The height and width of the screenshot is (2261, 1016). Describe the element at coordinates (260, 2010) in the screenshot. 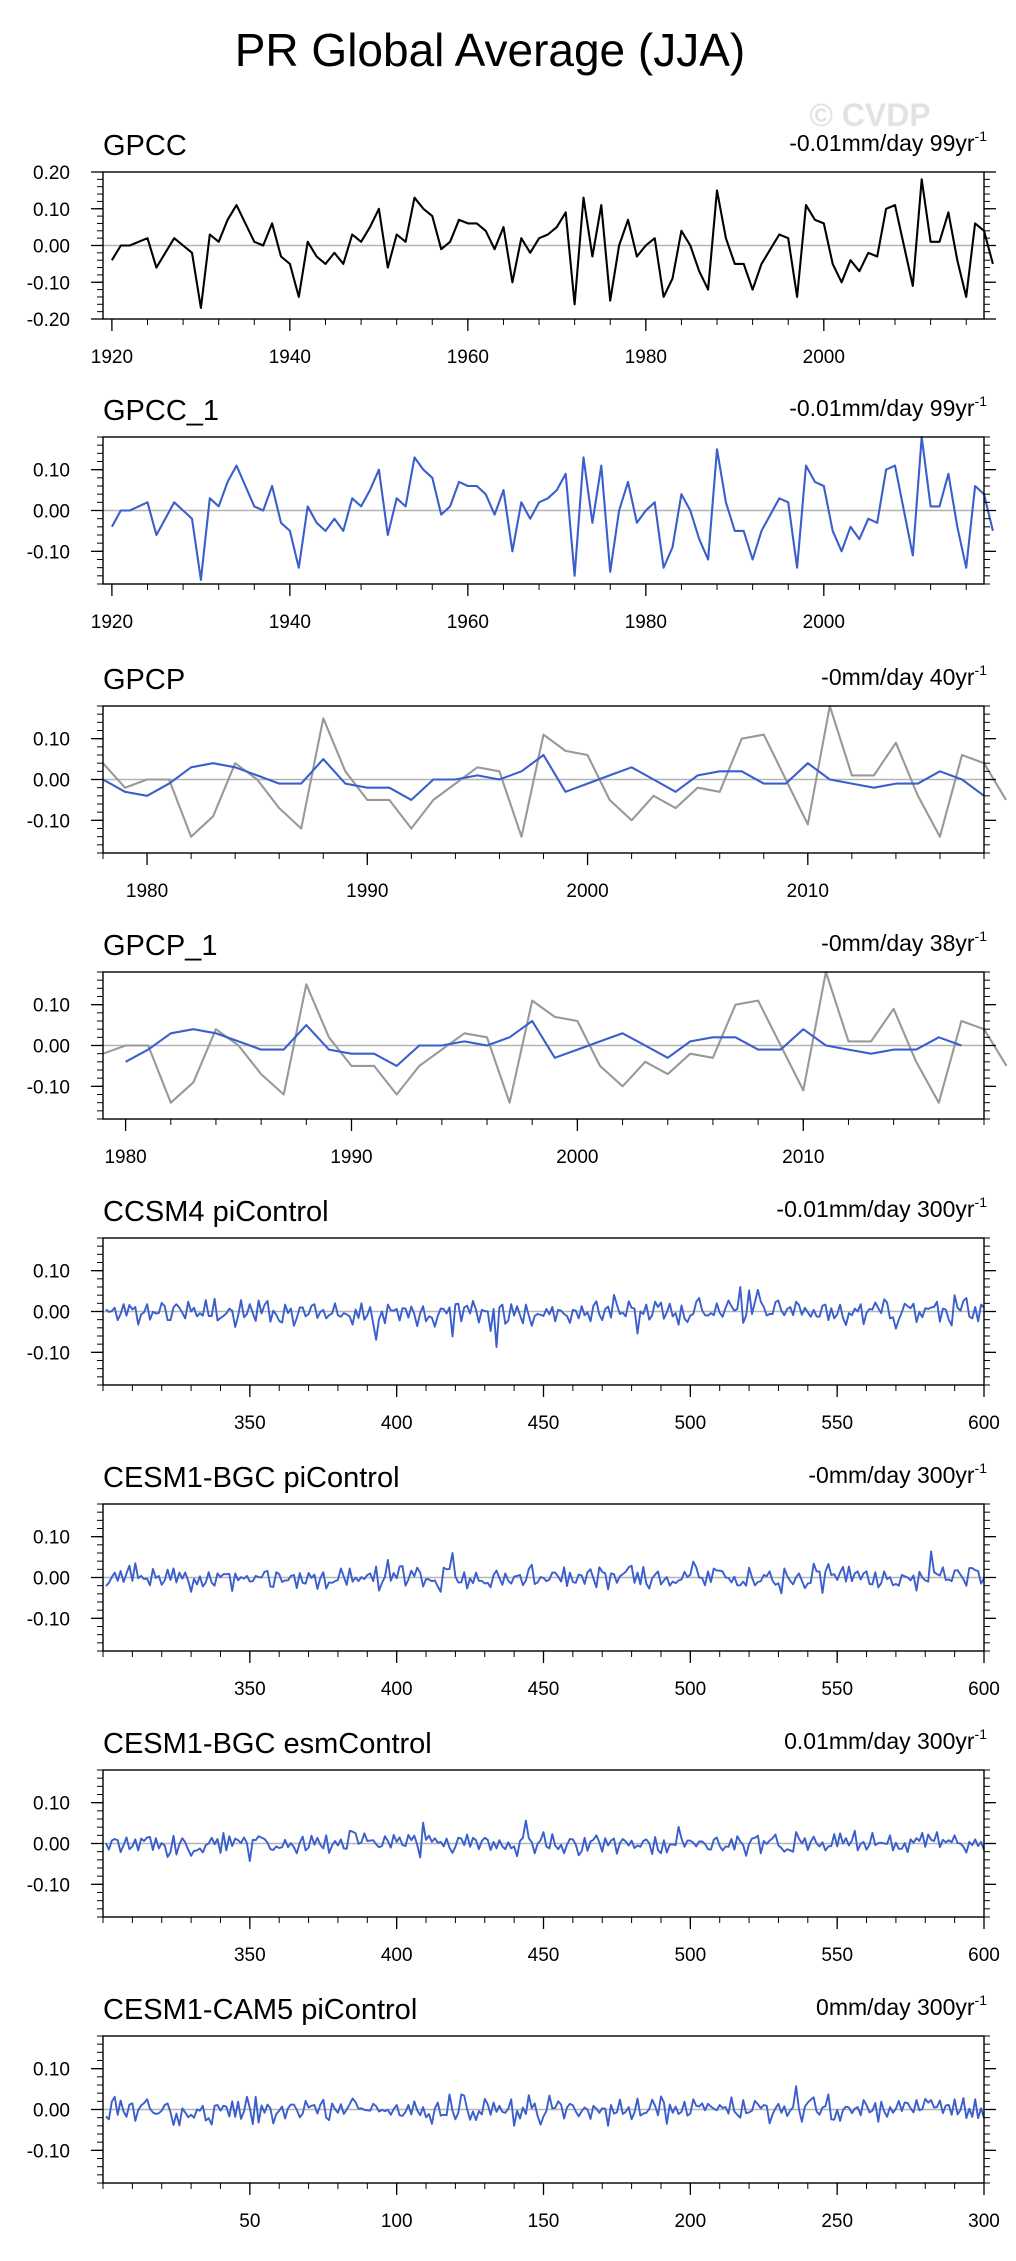

I see `panel-title: CESM1-CAM5 piControl` at that location.